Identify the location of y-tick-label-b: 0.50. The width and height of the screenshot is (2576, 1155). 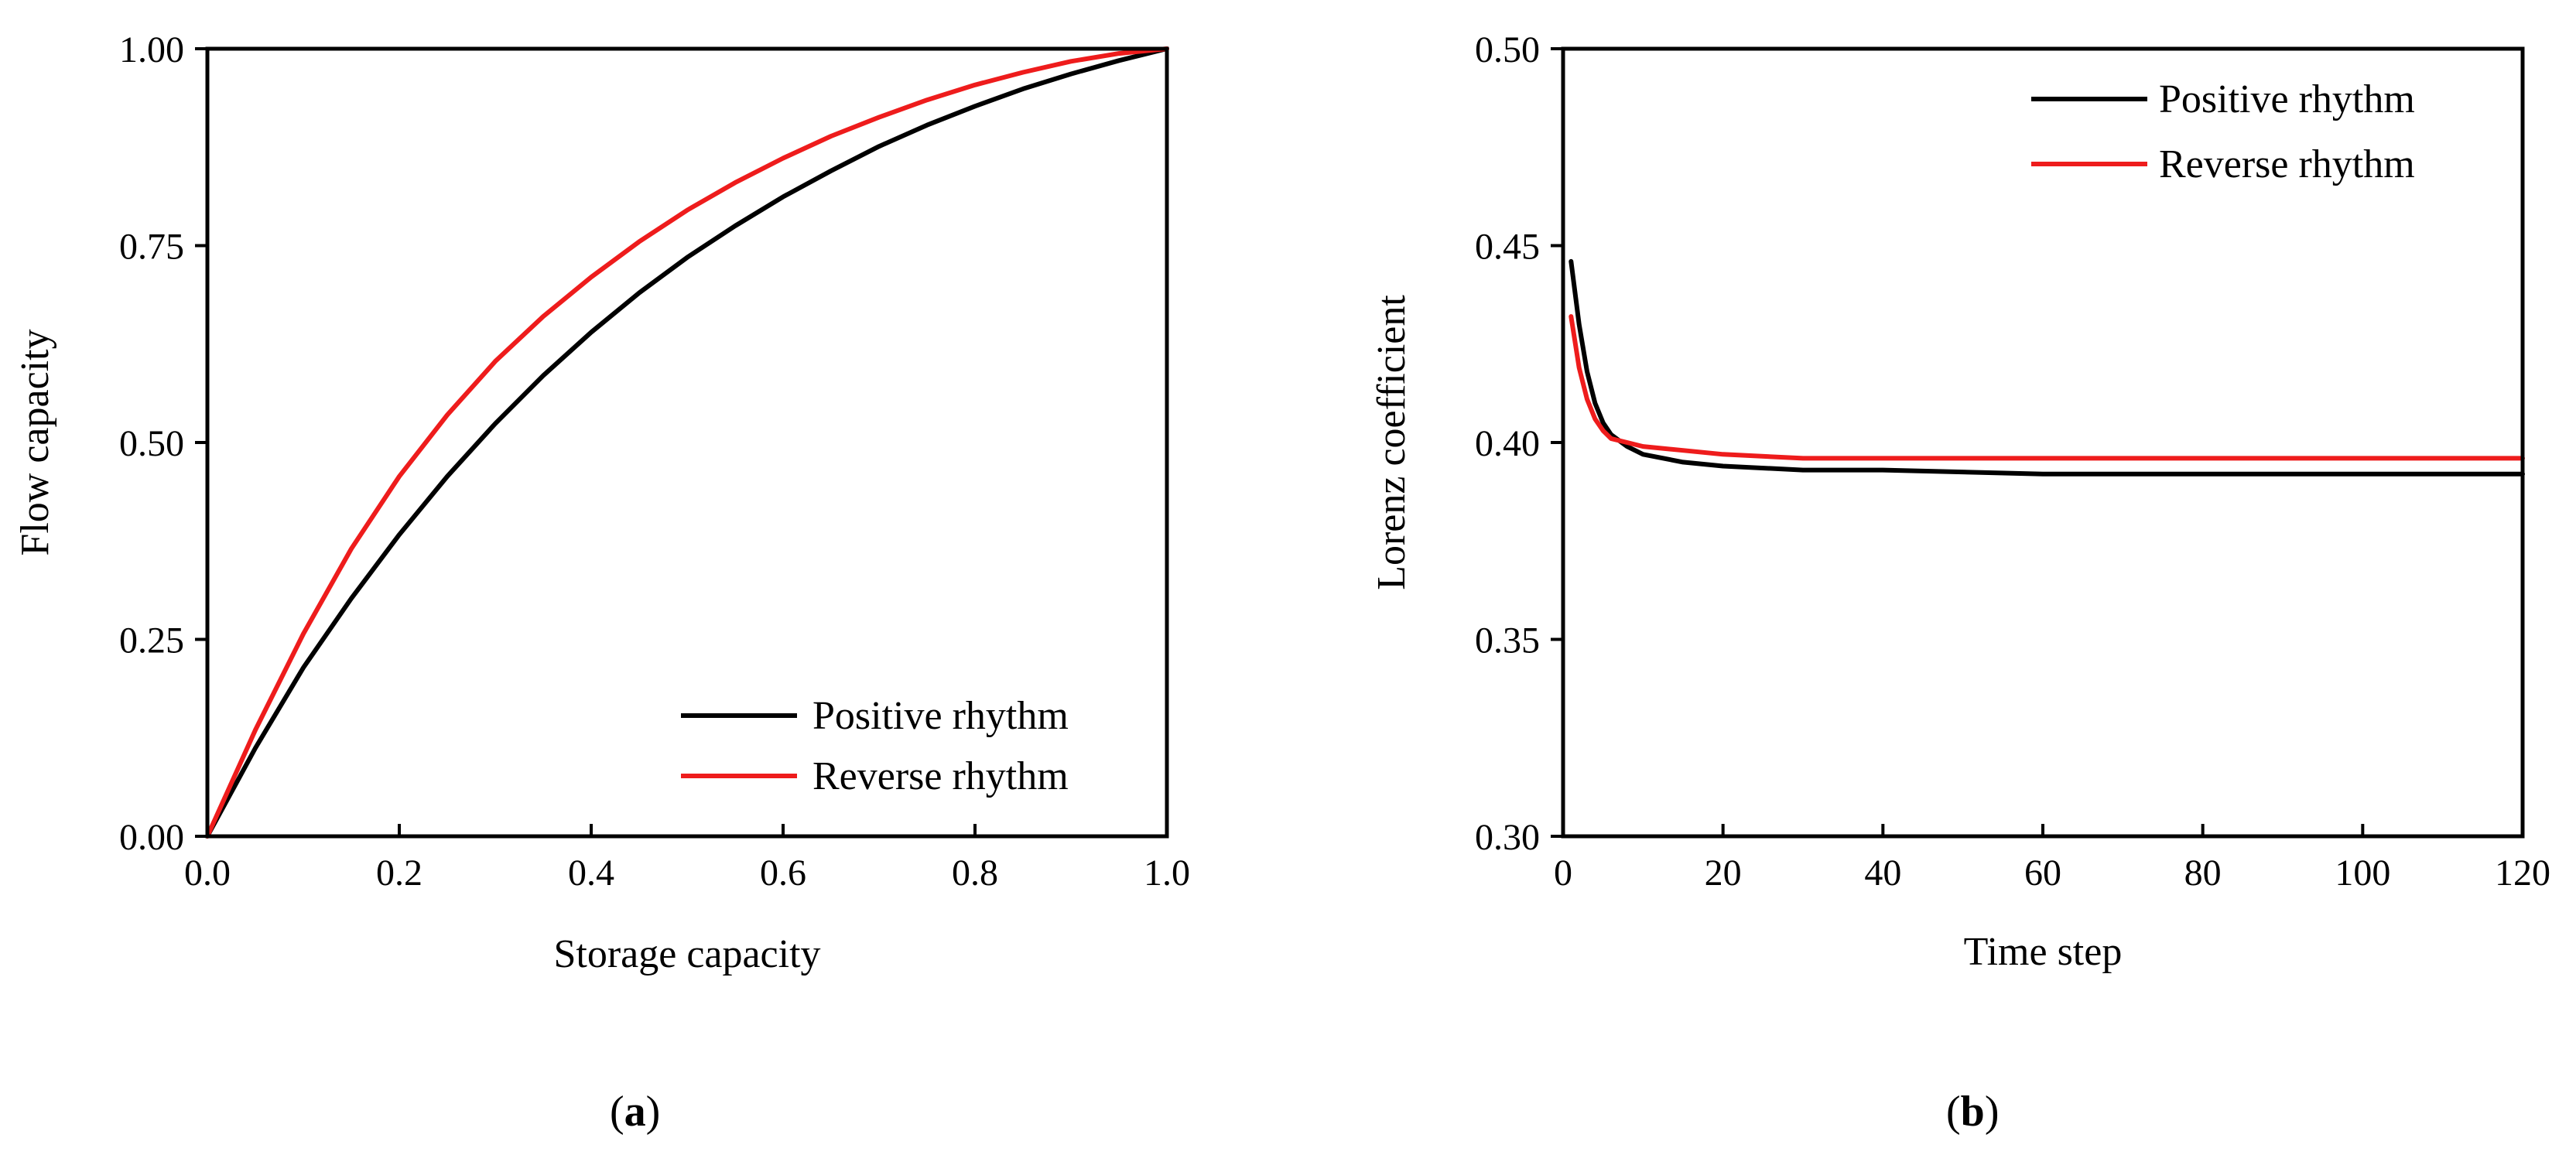
(1508, 49).